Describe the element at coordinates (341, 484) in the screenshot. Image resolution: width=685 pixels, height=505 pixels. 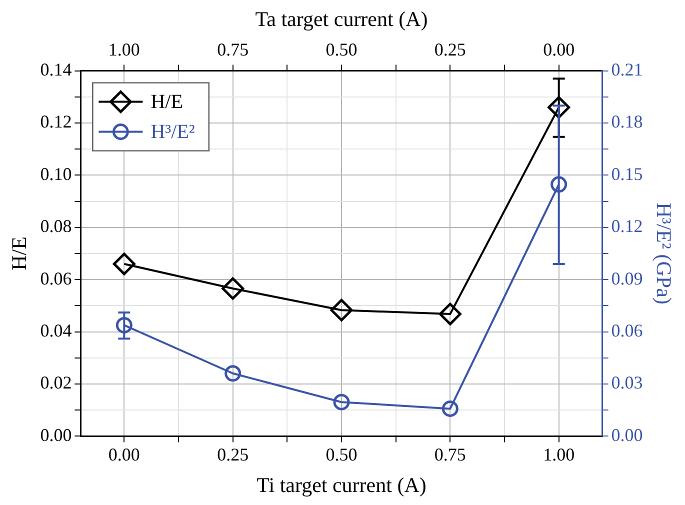
I see `x-axis-title: Ti target current (A)` at that location.